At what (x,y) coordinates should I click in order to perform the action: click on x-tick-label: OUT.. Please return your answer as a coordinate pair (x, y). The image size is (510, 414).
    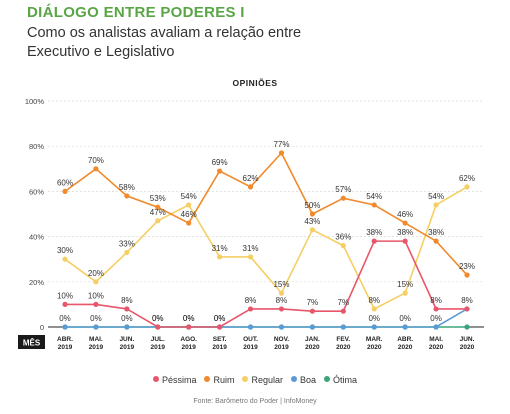
    Looking at the image, I should click on (250, 339).